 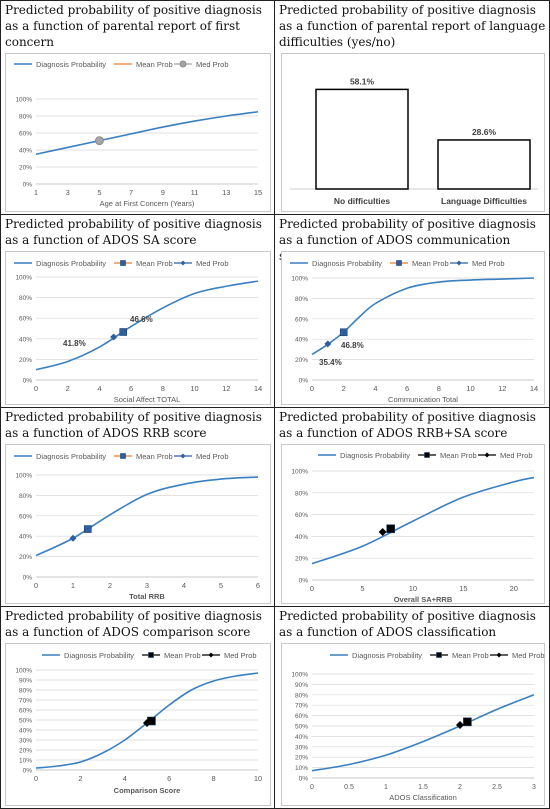 I want to click on x-tick-label: 1, so click(x=36, y=192).